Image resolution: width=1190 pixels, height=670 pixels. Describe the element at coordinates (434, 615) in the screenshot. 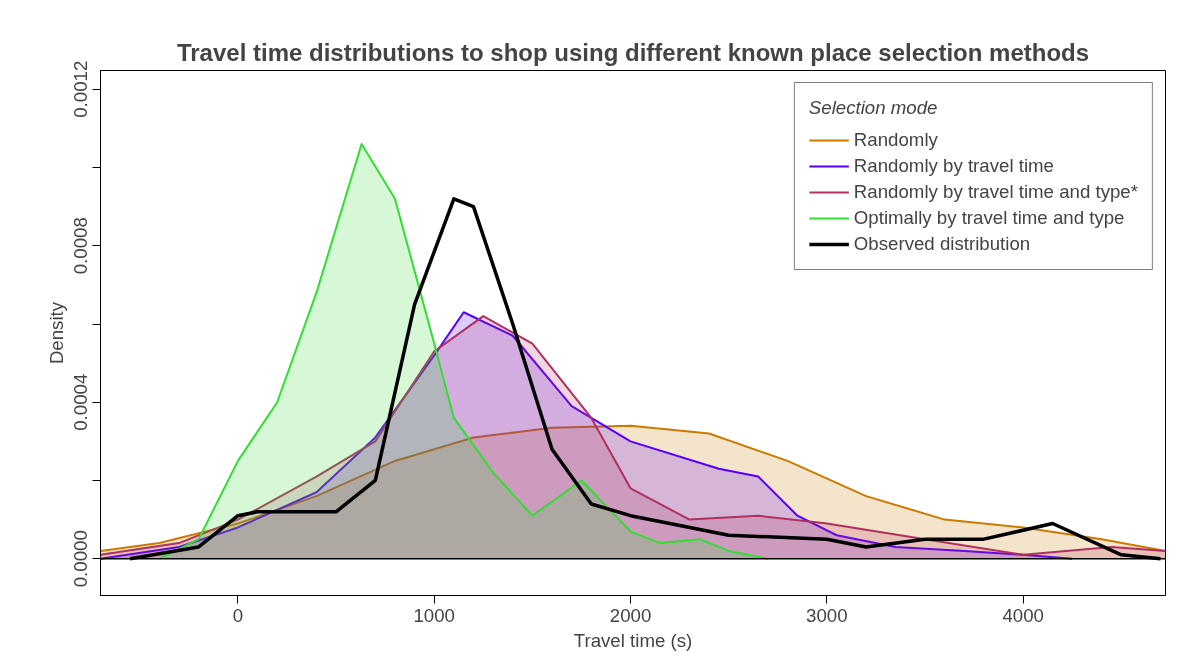

I see `x-tick-label: 1000` at that location.